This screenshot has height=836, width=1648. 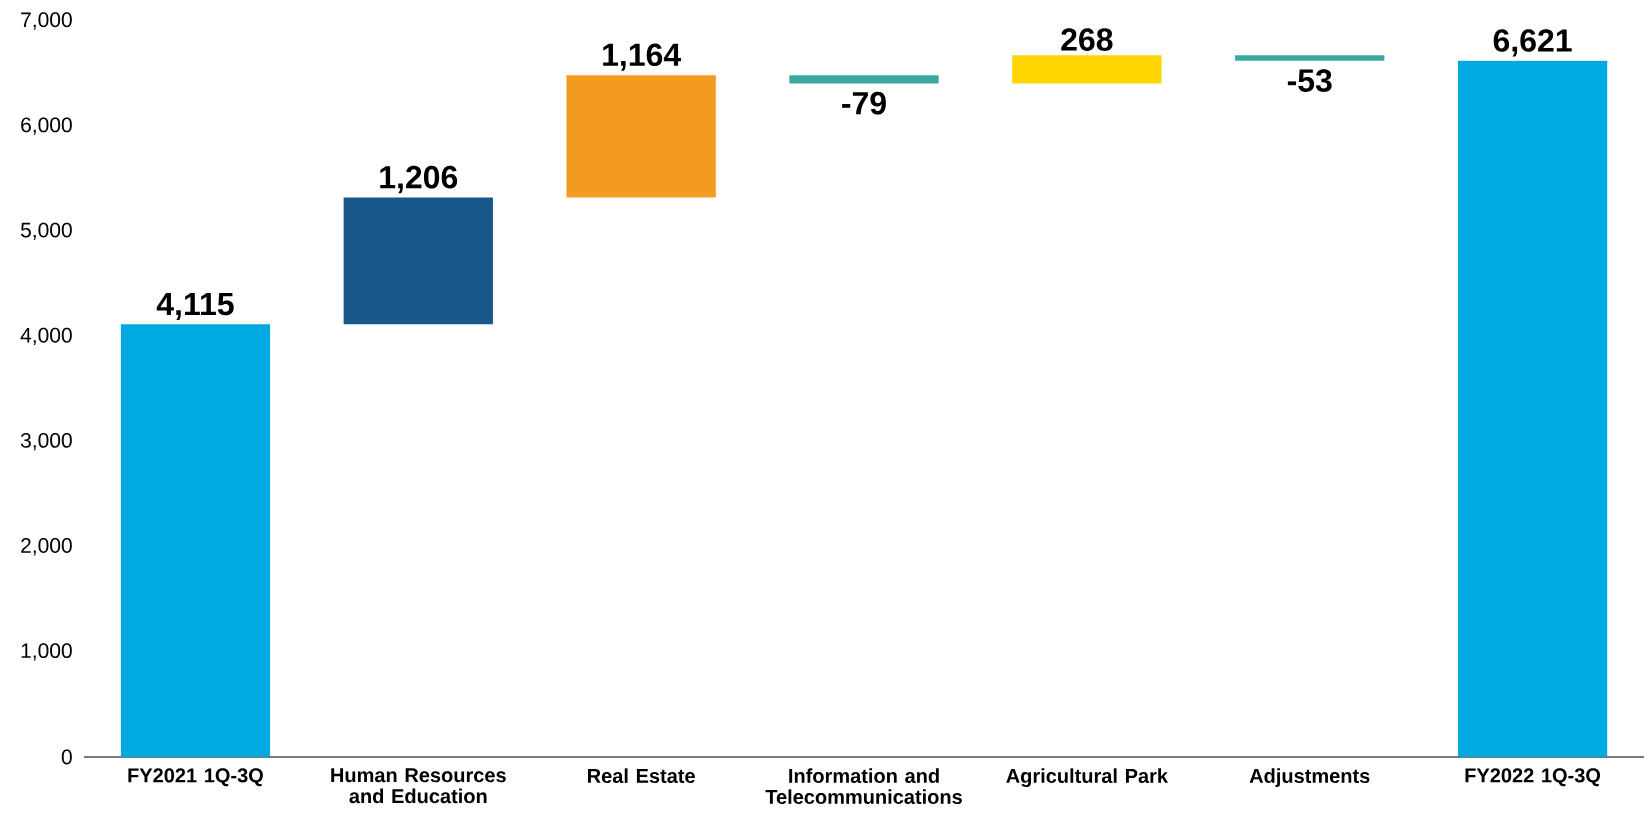 I want to click on x-tick-label: Adjustments, so click(x=1309, y=777).